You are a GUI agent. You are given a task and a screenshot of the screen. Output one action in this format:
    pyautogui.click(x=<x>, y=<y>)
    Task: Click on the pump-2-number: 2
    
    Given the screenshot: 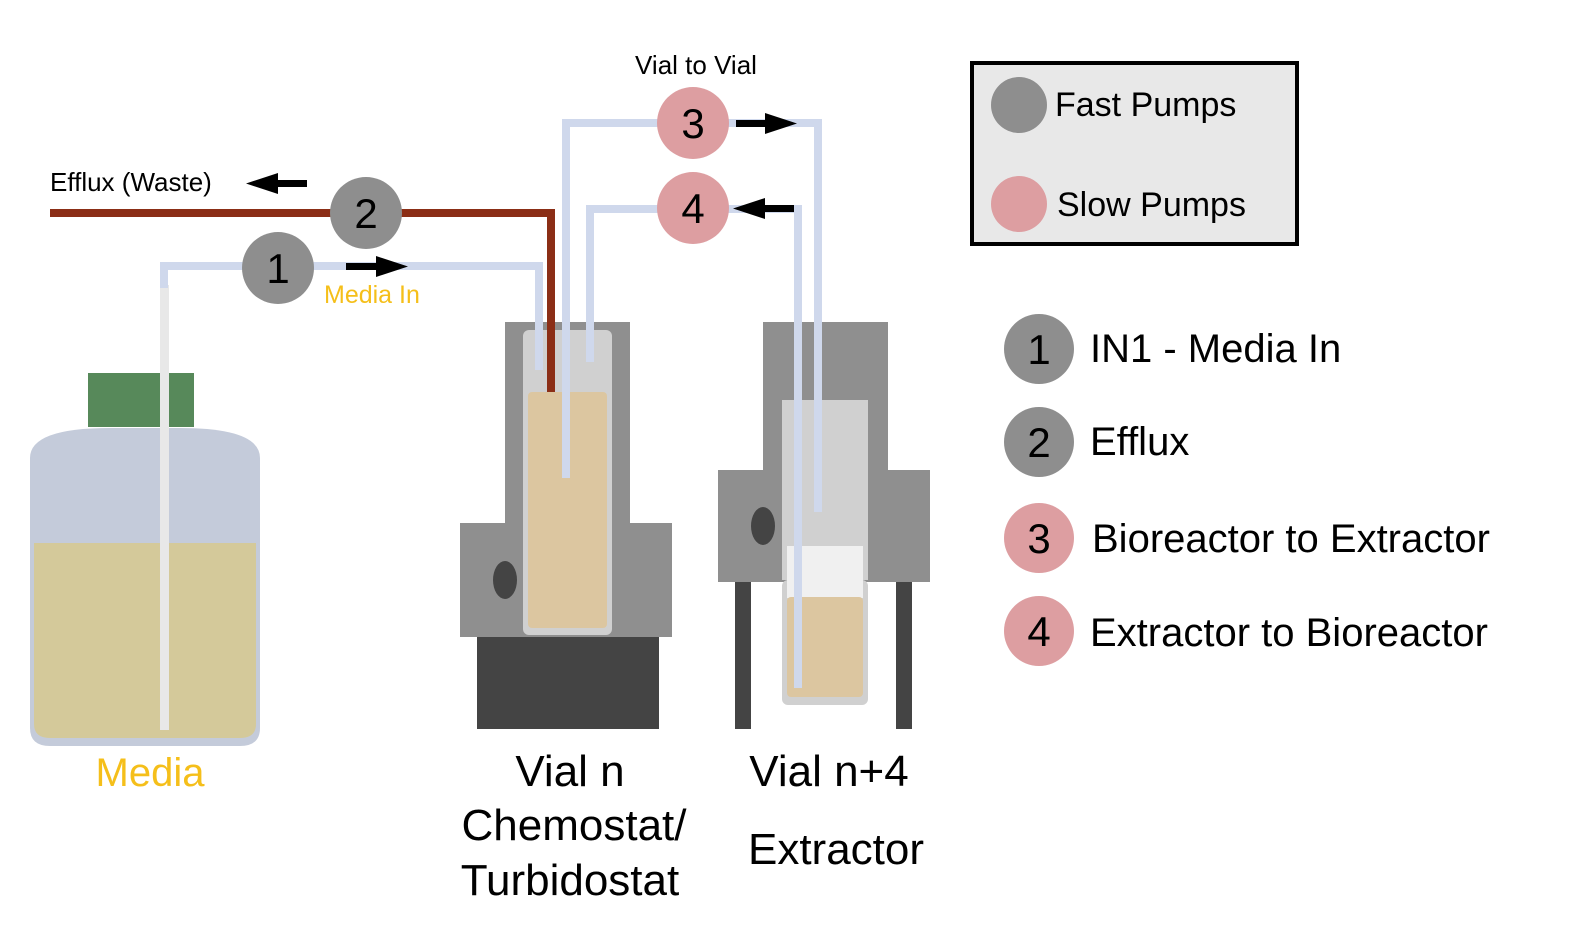 What is the action you would take?
    pyautogui.click(x=365, y=213)
    